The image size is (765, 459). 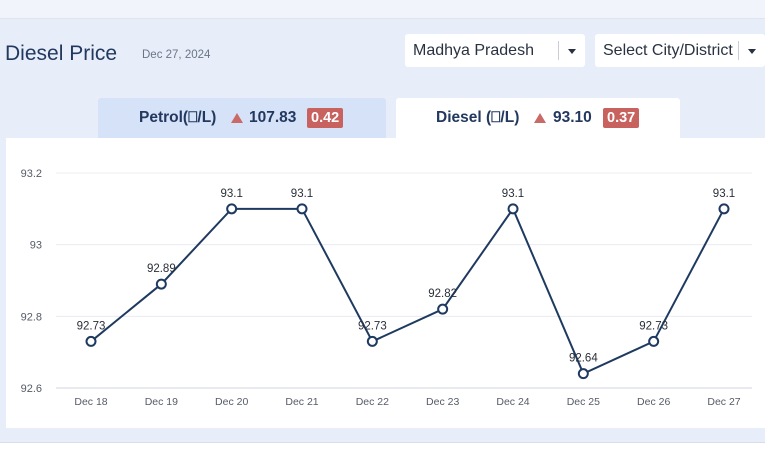 What do you see at coordinates (31, 317) in the screenshot?
I see `y-tick-label: 92.8` at bounding box center [31, 317].